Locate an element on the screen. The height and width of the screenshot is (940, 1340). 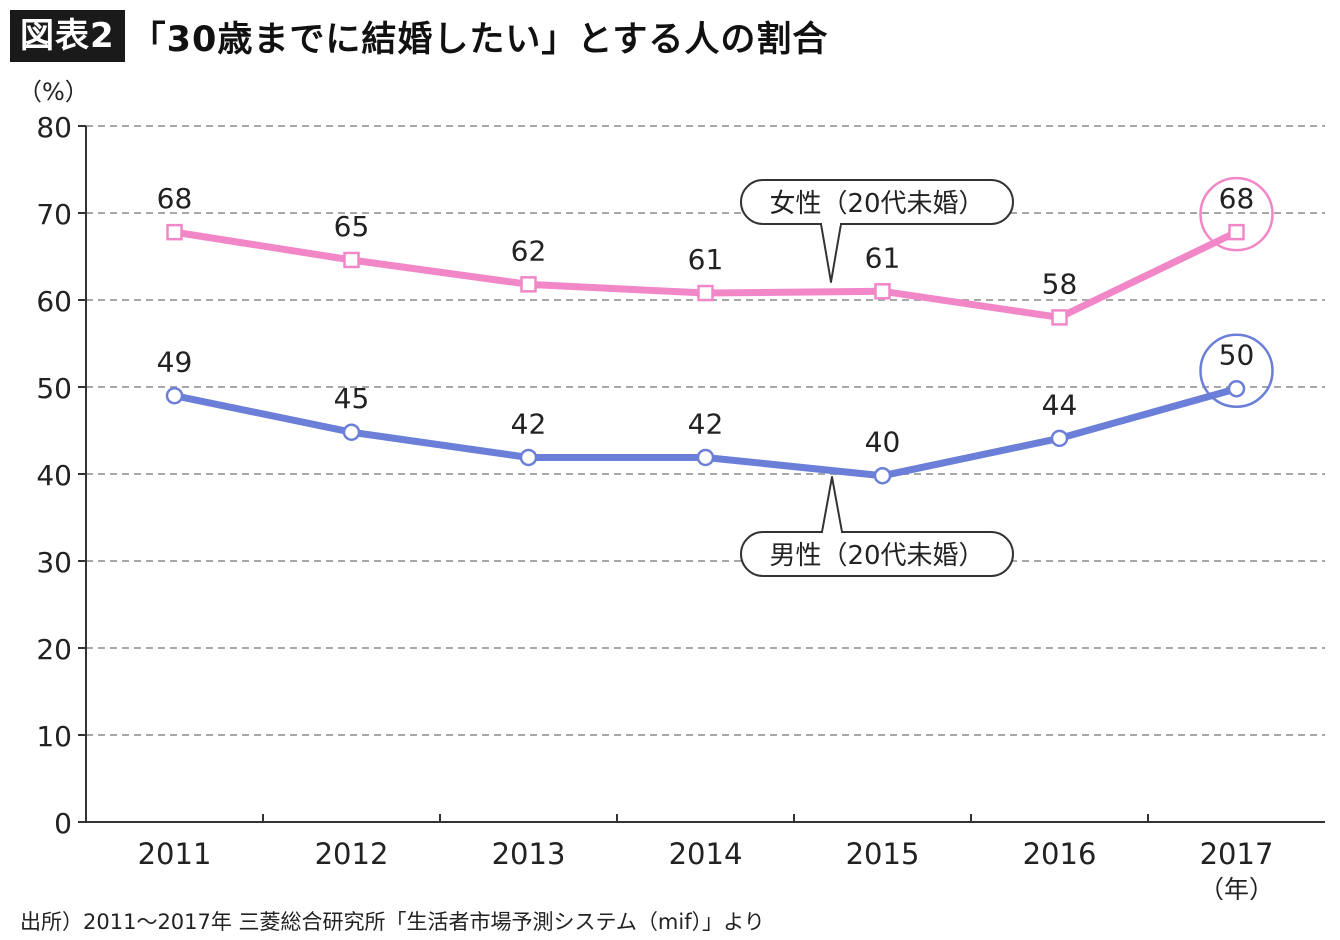
data-label: 58 is located at coordinates (1060, 283).